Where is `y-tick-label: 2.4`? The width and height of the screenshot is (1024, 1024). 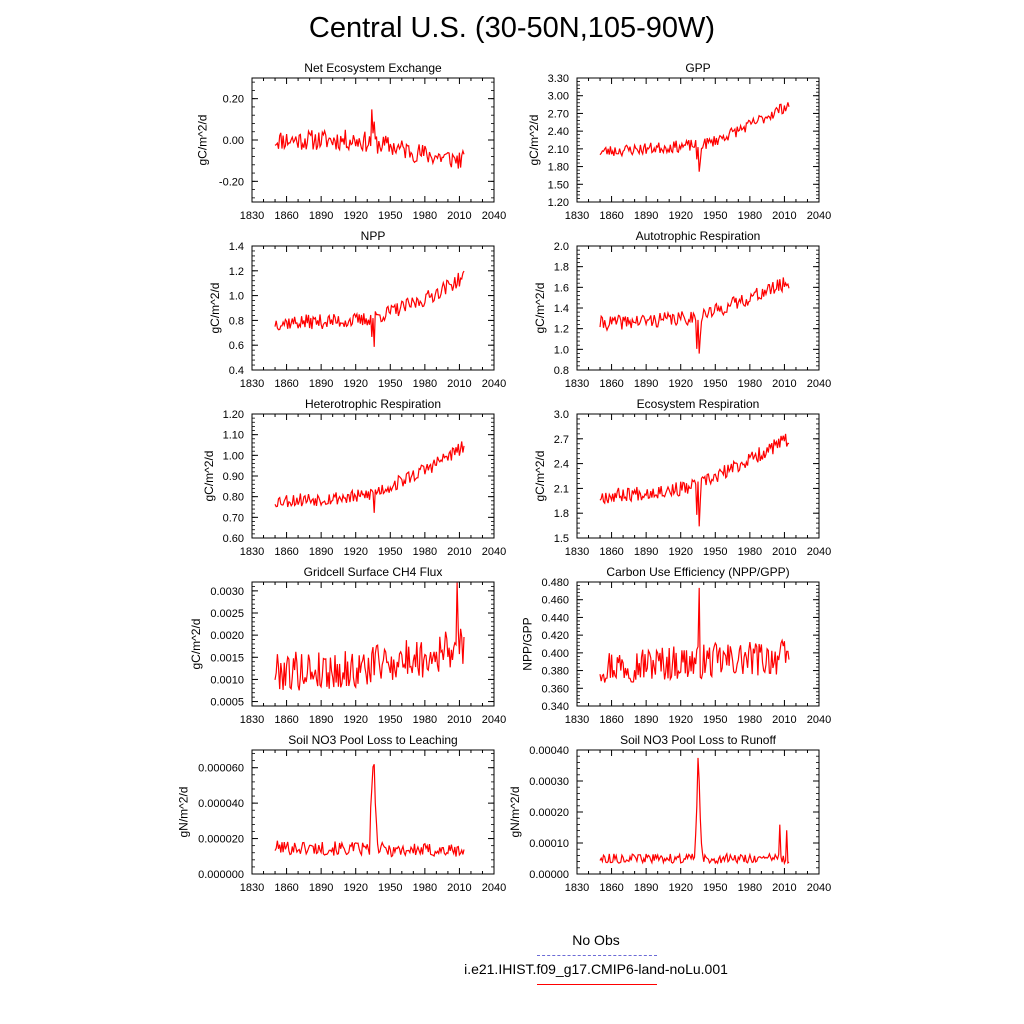
y-tick-label: 2.4 is located at coordinates (561, 465).